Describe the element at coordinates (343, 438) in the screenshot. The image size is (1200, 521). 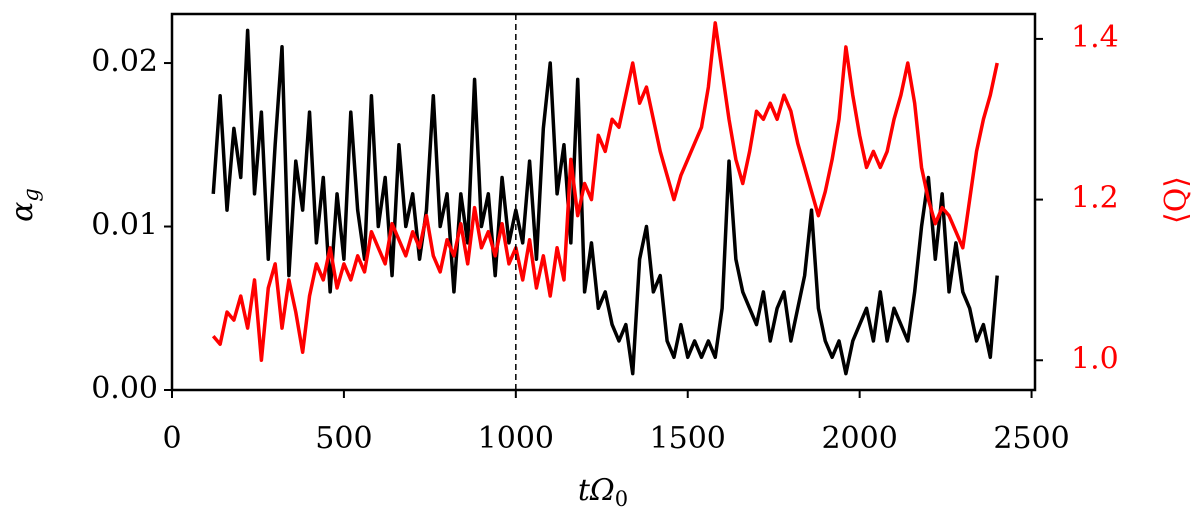
I see `x-tick-label: 500` at that location.